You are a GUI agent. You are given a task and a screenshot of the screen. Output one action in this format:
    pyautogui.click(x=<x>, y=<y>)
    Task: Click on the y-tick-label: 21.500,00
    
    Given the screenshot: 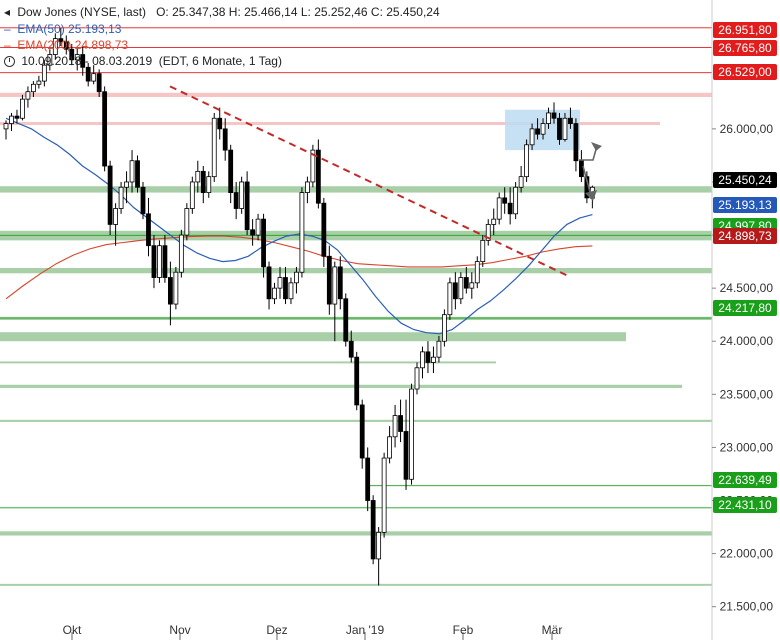 What is the action you would take?
    pyautogui.click(x=747, y=607)
    